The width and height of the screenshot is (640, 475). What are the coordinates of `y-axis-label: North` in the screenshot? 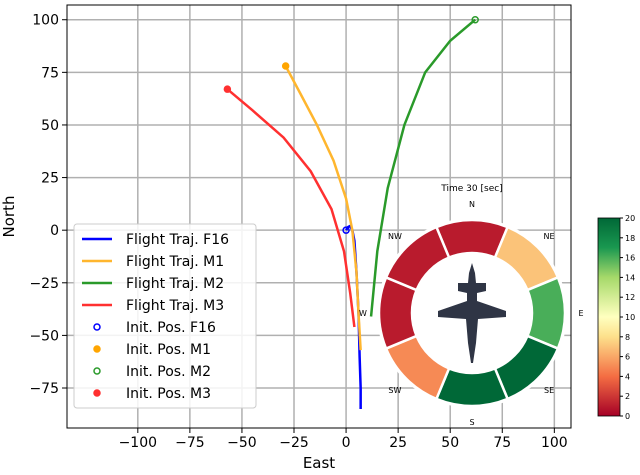 It's located at (9, 217).